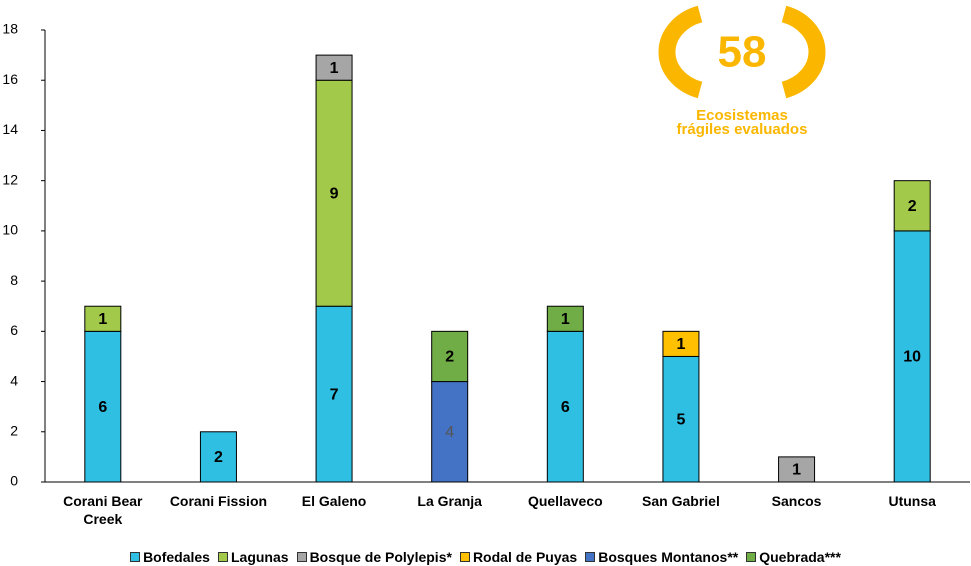 Image resolution: width=971 pixels, height=566 pixels. I want to click on x-tick-label: La Granja, so click(449, 501).